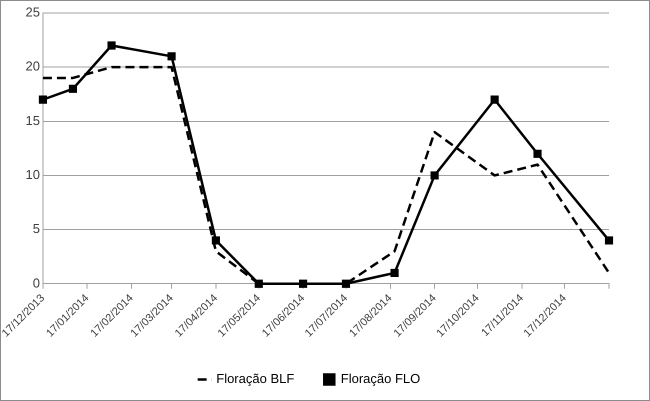 The height and width of the screenshot is (401, 650). Describe the element at coordinates (32, 12) in the screenshot. I see `y-tick-label: 25` at that location.